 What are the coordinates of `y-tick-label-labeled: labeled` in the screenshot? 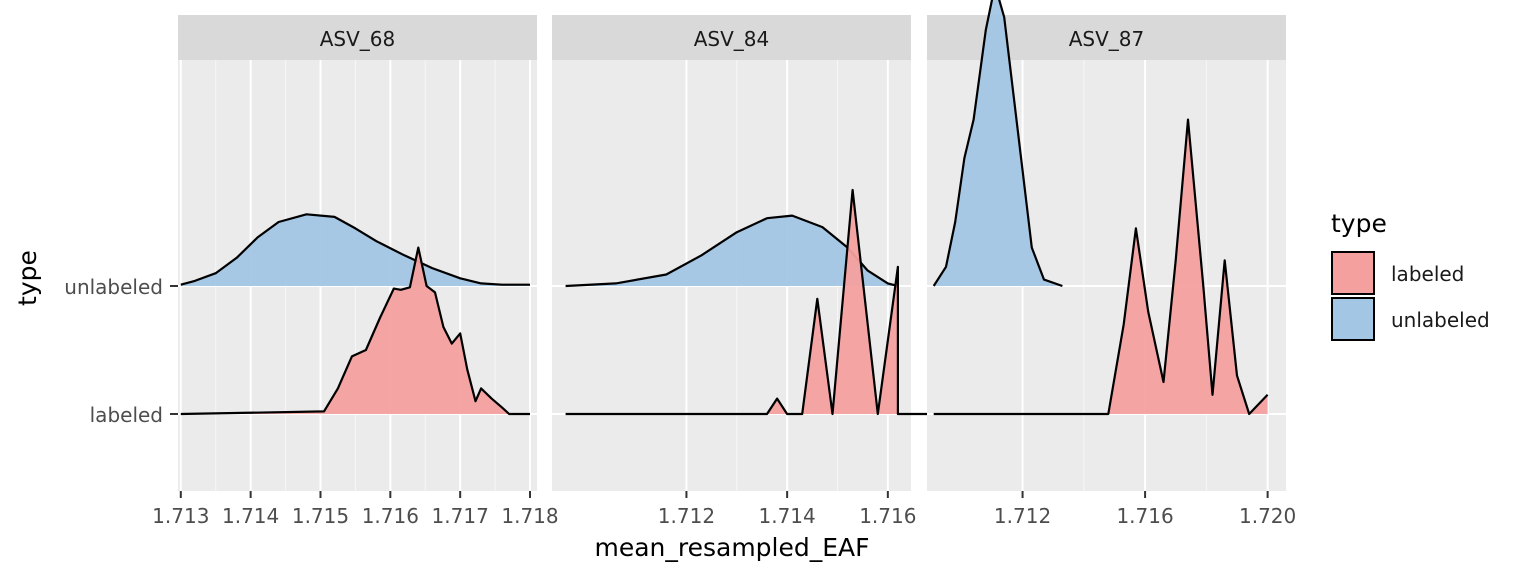 It's located at (126, 415).